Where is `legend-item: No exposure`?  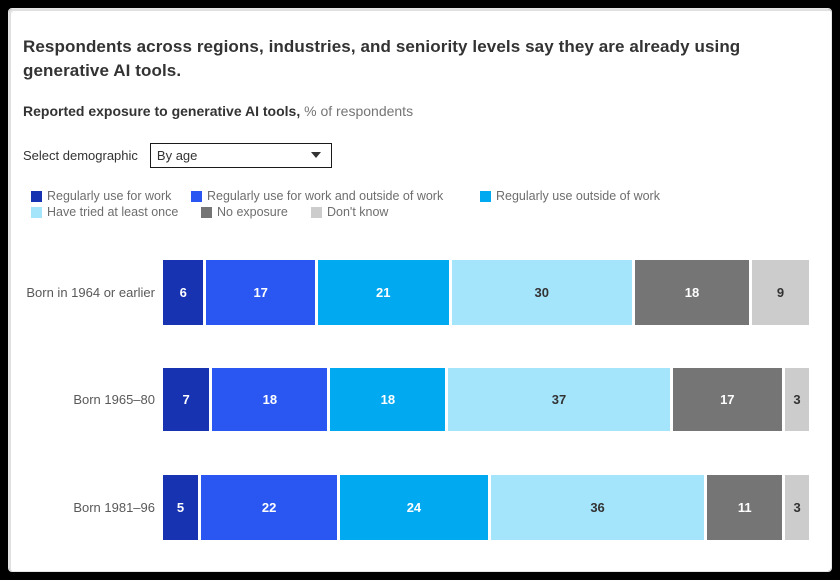 legend-item: No exposure is located at coordinates (256, 212).